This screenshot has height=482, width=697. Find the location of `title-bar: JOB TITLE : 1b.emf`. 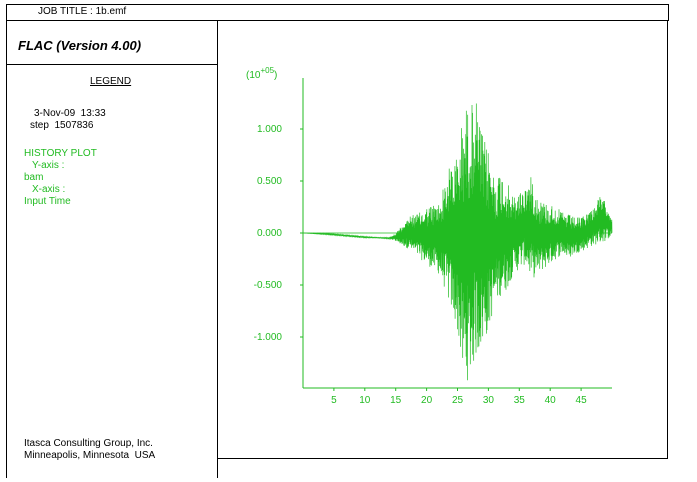

title-bar: JOB TITLE : 1b.emf is located at coordinates (337, 12).